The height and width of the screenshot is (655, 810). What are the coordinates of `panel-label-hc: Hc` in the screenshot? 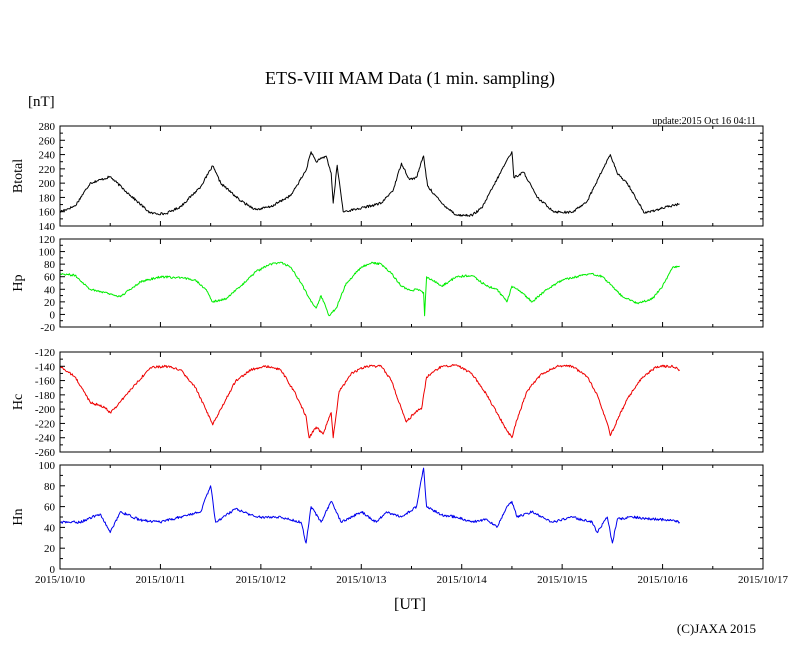 It's located at (18, 402).